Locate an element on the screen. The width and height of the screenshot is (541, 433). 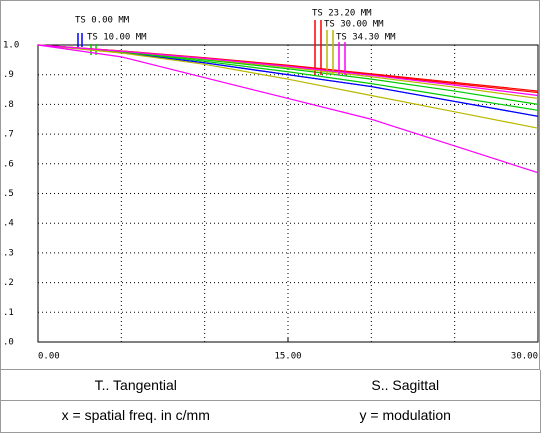
legend-label: TS 34.30 MM is located at coordinates (366, 38).